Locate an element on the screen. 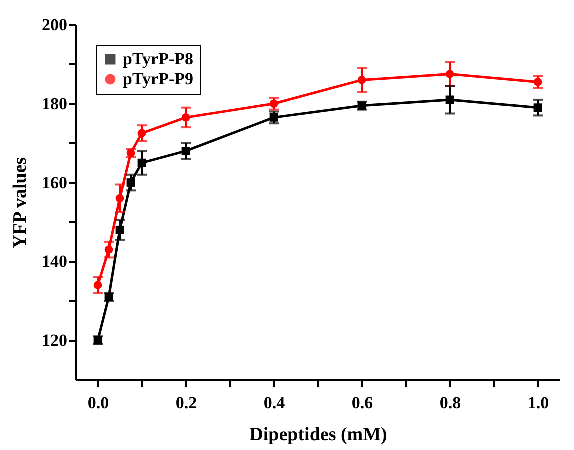 This screenshot has height=450, width=574. y-tick-label: 200 is located at coordinates (55, 25).